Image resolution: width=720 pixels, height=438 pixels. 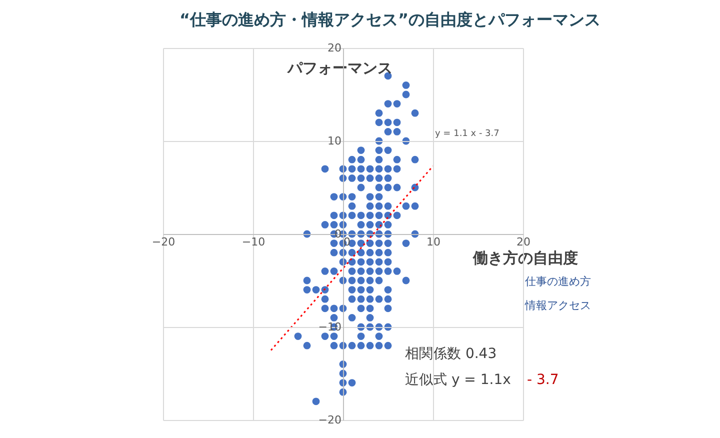 I want to click on annotation: 近似式 y = 1.1x, so click(x=458, y=380).